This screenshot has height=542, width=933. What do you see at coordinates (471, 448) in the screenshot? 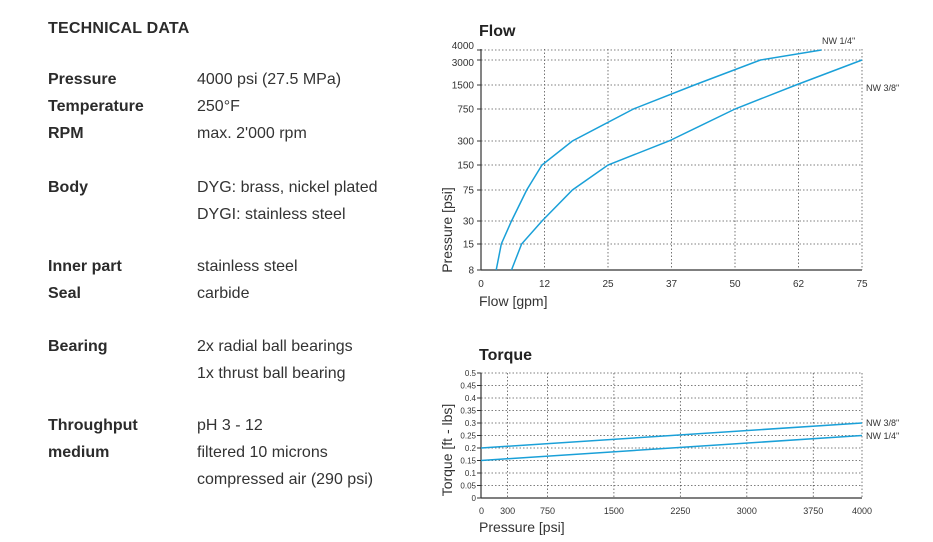
I see `torque-y-tick-0-2: 0.2` at bounding box center [471, 448].